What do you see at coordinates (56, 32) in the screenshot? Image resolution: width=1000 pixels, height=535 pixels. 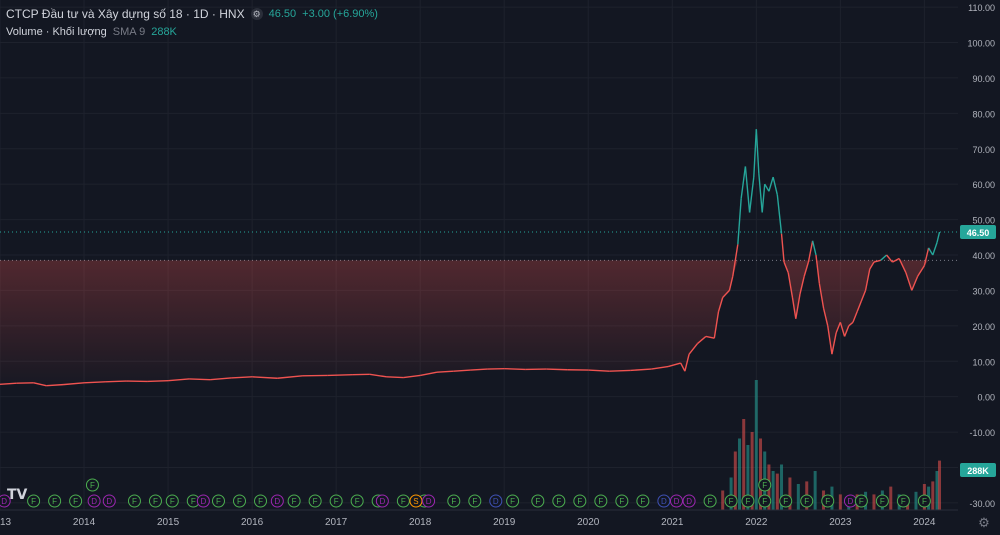 I see `volume-label: Volume · Khối lượng` at bounding box center [56, 32].